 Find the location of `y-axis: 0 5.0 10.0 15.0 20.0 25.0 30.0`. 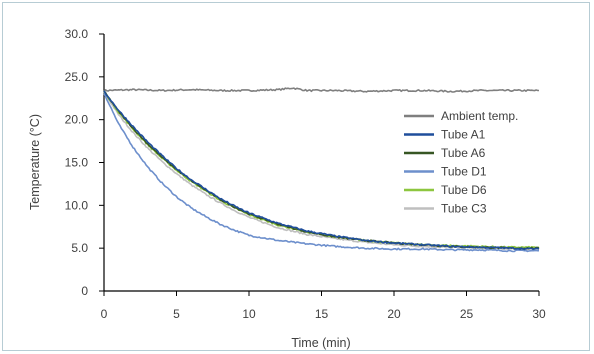

y-axis: 0 5.0 10.0 15.0 20.0 25.0 30.0 is located at coordinates (85, 162).